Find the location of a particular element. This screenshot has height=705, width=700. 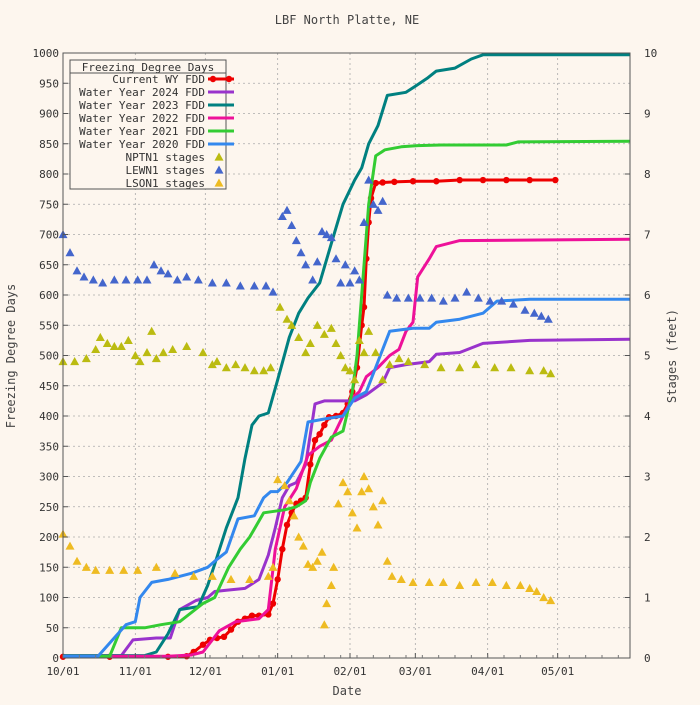

x-tick-label: 01/01 is located at coordinates (277, 671).